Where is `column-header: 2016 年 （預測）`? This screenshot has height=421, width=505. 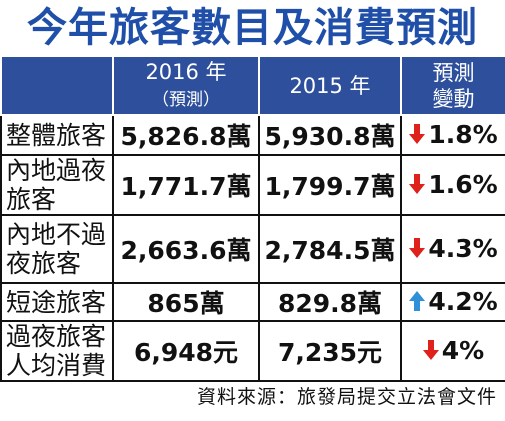
column-header: 2016 年 （預測） is located at coordinates (186, 86).